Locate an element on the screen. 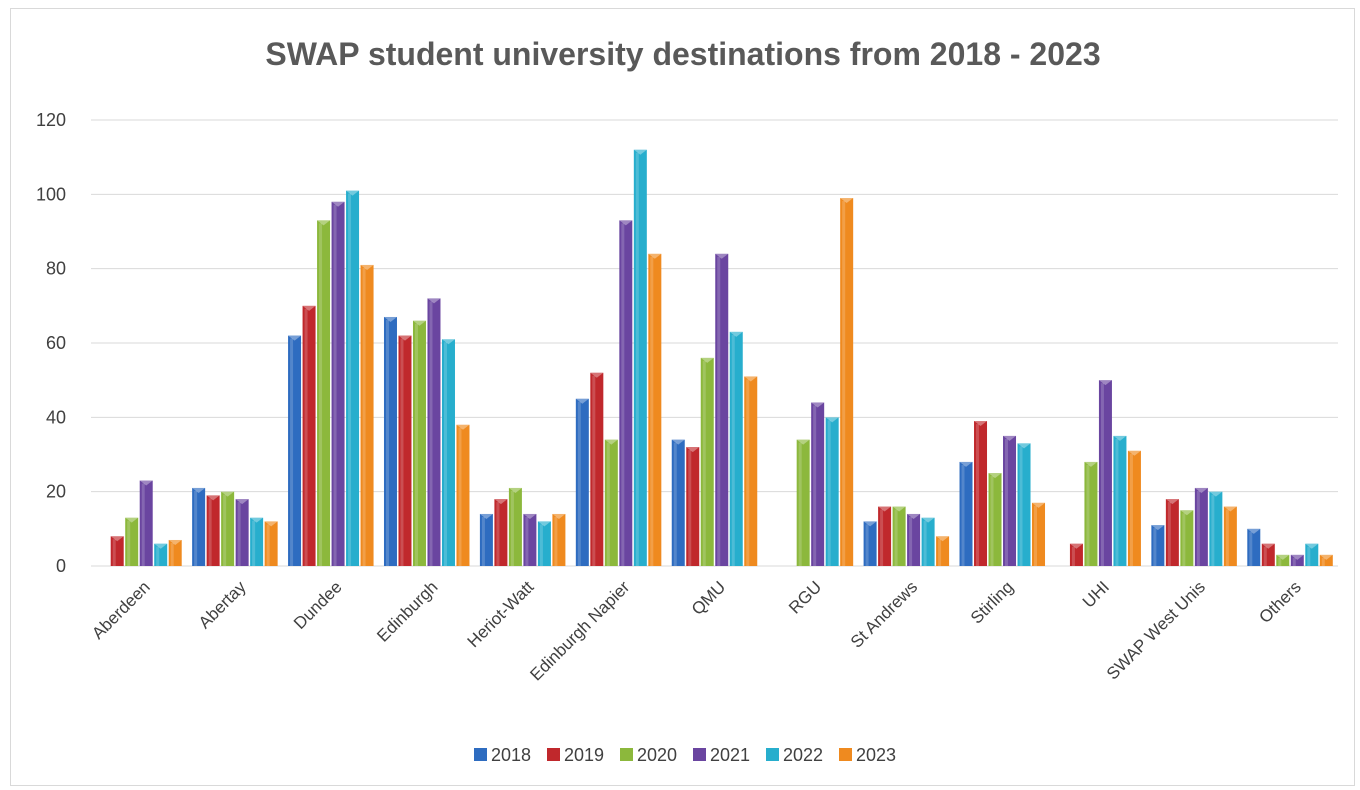  category-label: Dundee is located at coordinates (318, 605).